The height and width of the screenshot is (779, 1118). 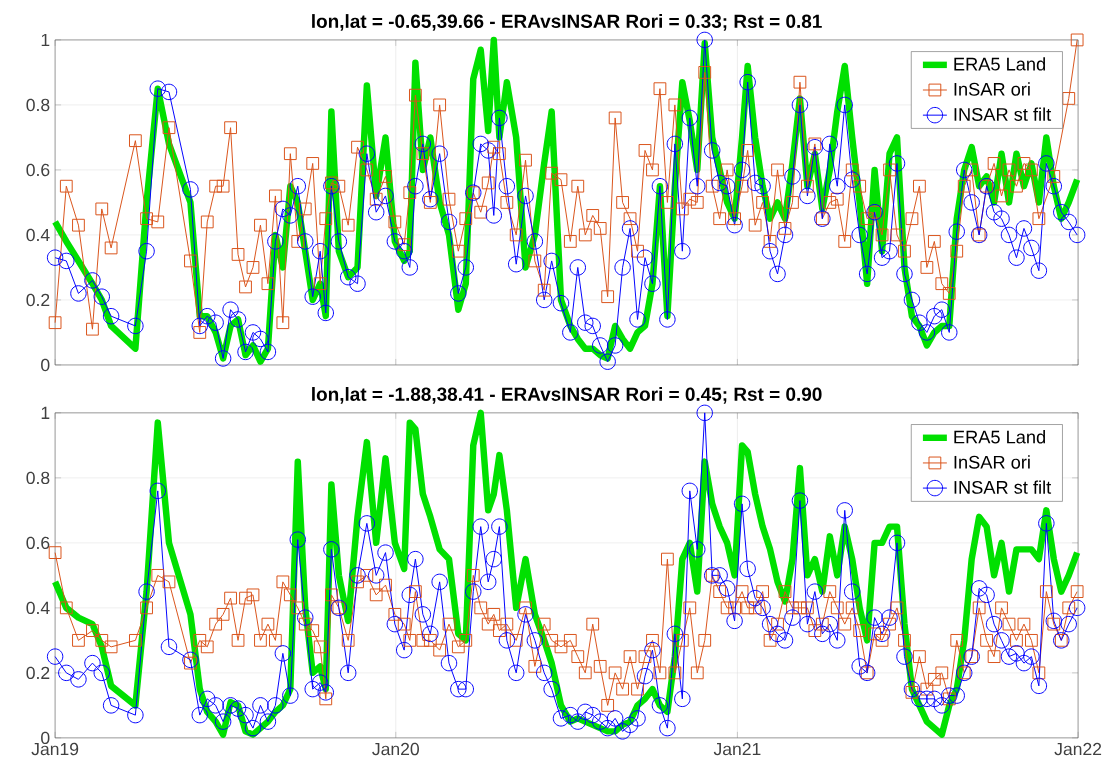 What do you see at coordinates (567, 22) in the screenshot?
I see `chart-title: lon,lat = -0.65,39.66 - ERAvsINSAR Rori = 0.33; Rst = 0.81` at bounding box center [567, 22].